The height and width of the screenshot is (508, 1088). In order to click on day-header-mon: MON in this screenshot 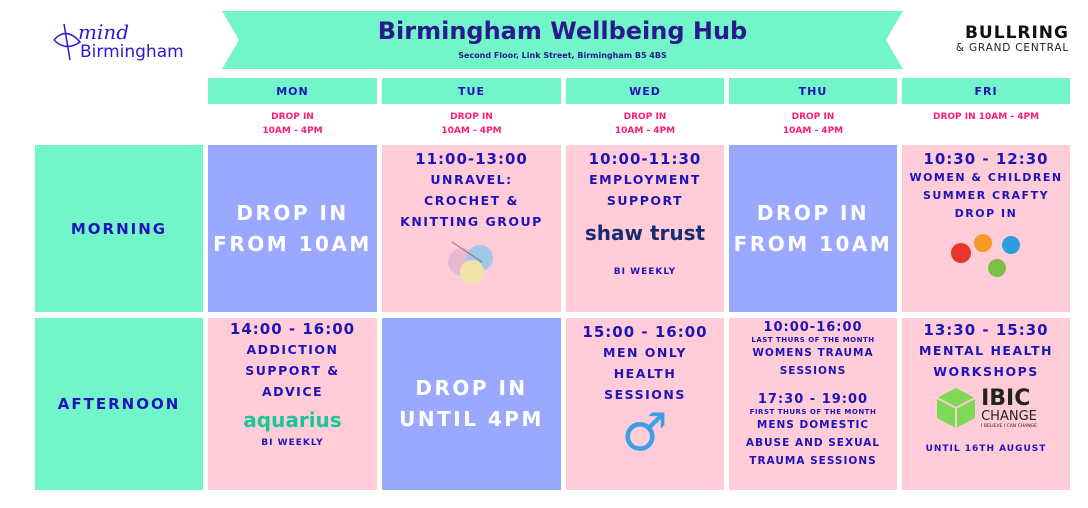, I will do `click(292, 91)`.